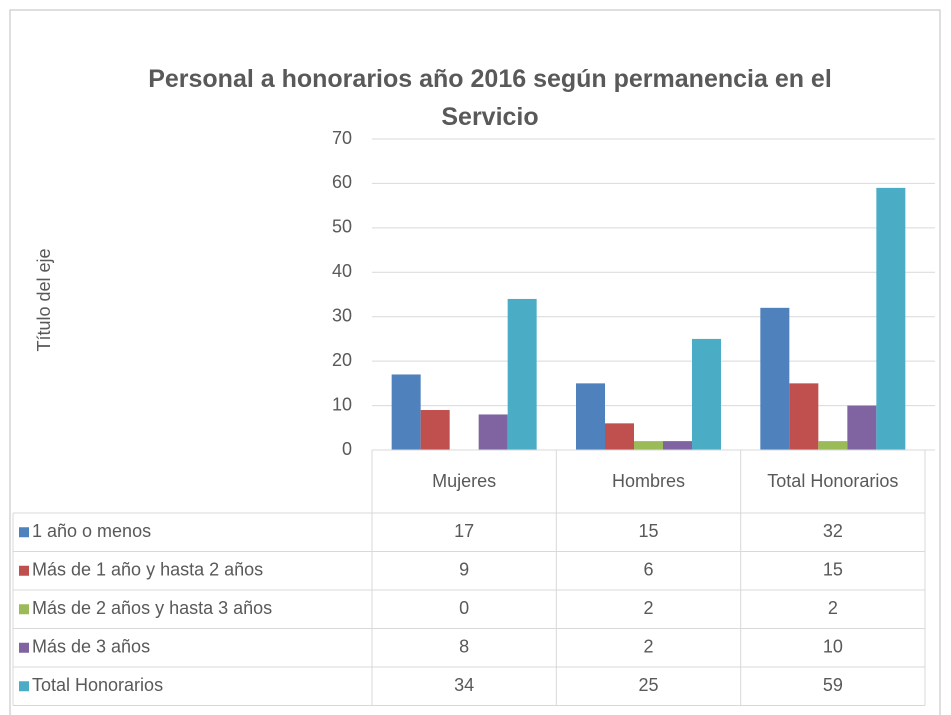 The width and height of the screenshot is (951, 715). What do you see at coordinates (833, 685) in the screenshot?
I see `table-cell: 59` at bounding box center [833, 685].